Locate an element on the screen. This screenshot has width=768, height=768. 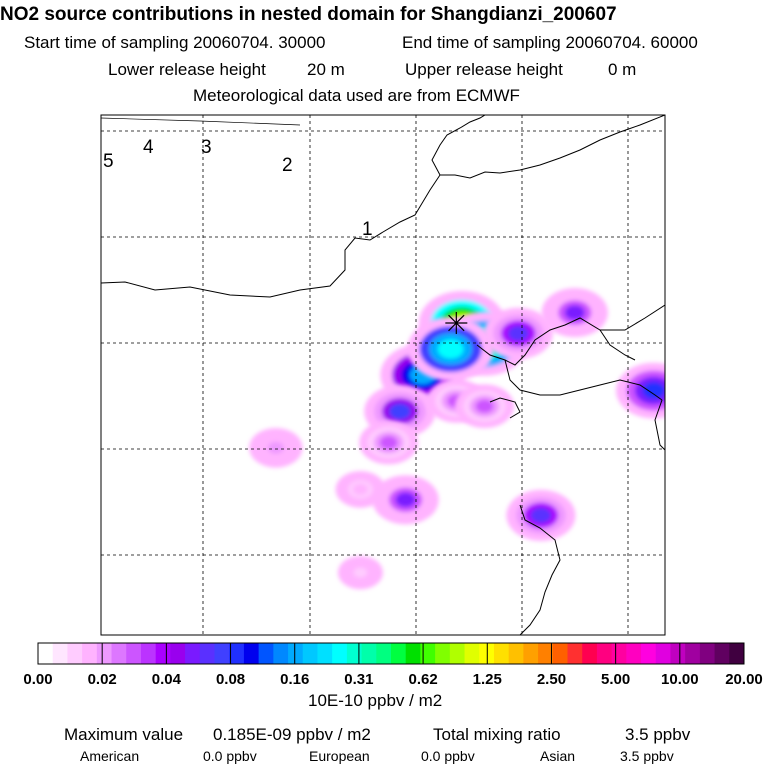
colorbar-tick-label: 1.25 is located at coordinates (487, 679).